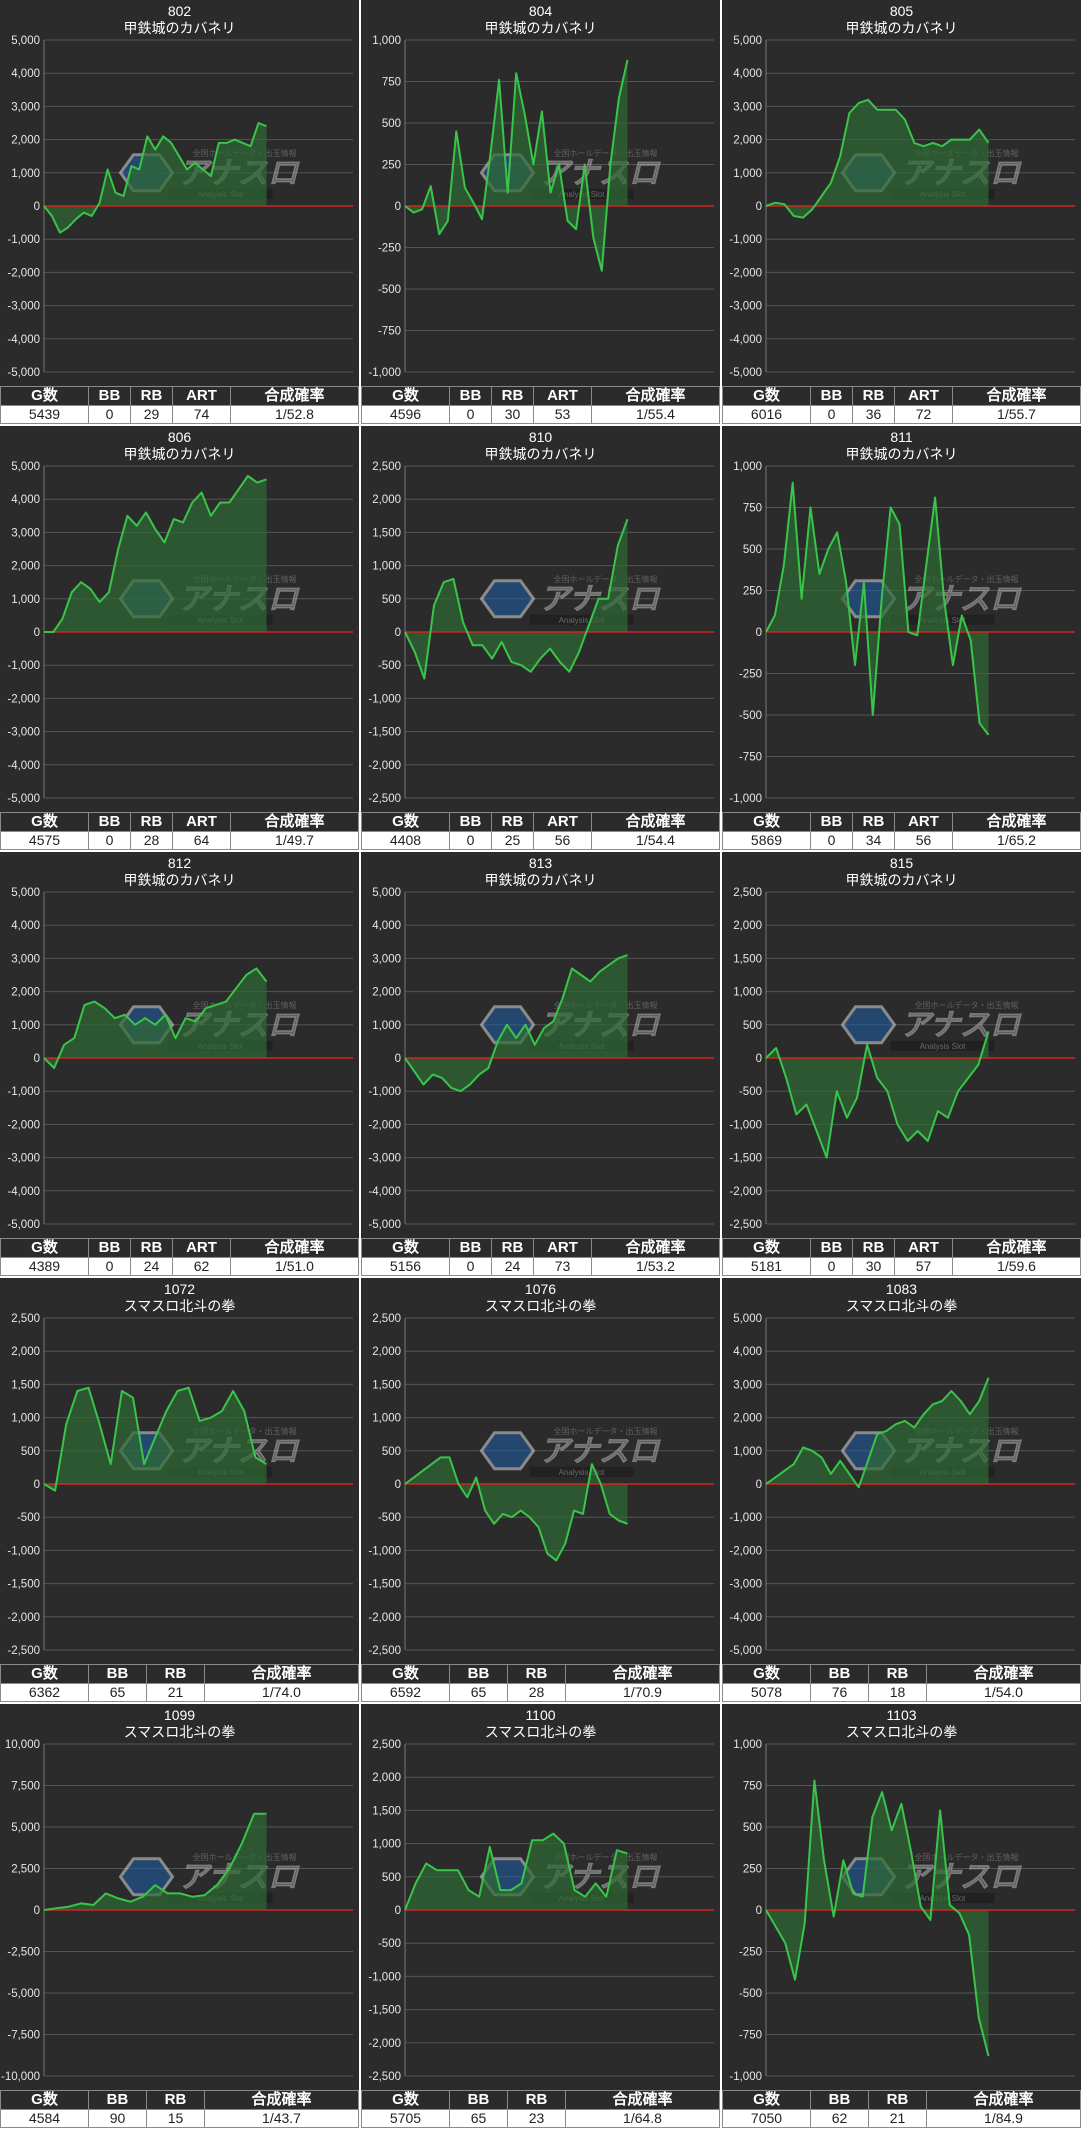 The height and width of the screenshot is (2130, 1083). I want to click on y-tick-label: -500, so click(750, 1092).